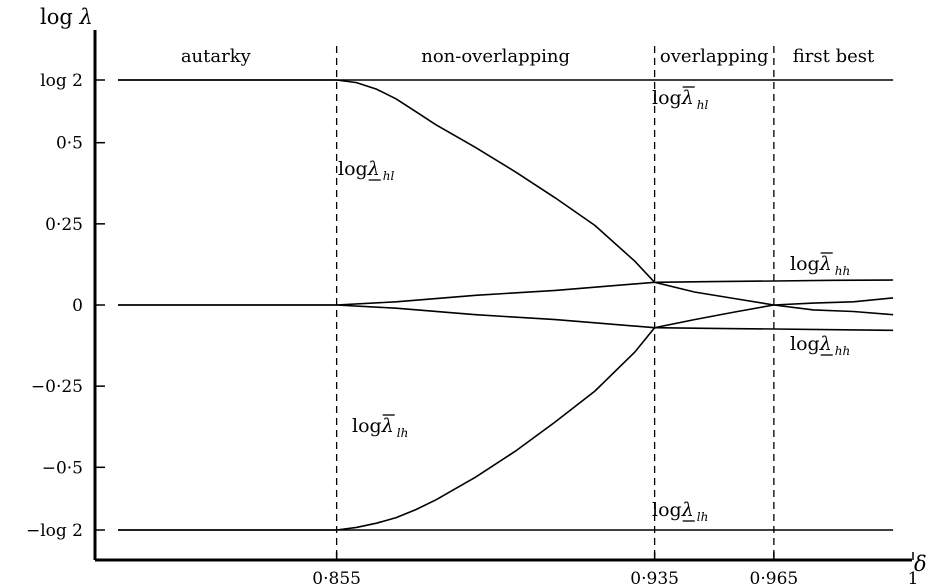 This screenshot has height=588, width=932. I want to click on x-tick-label: 1, so click(913, 578).